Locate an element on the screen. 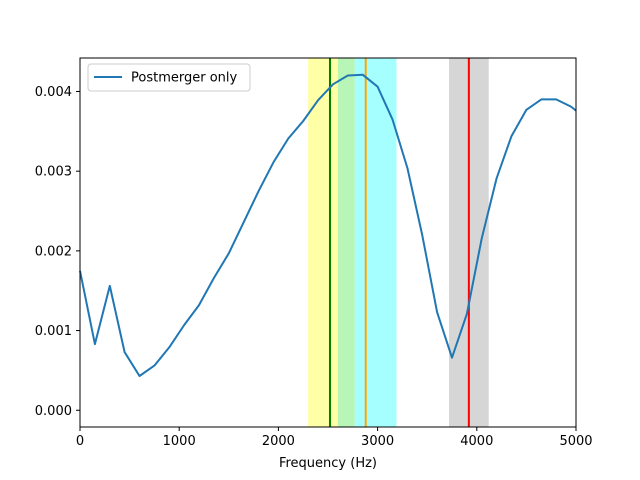 The image size is (640, 480). y-tick-label: 0.002 is located at coordinates (53, 251).